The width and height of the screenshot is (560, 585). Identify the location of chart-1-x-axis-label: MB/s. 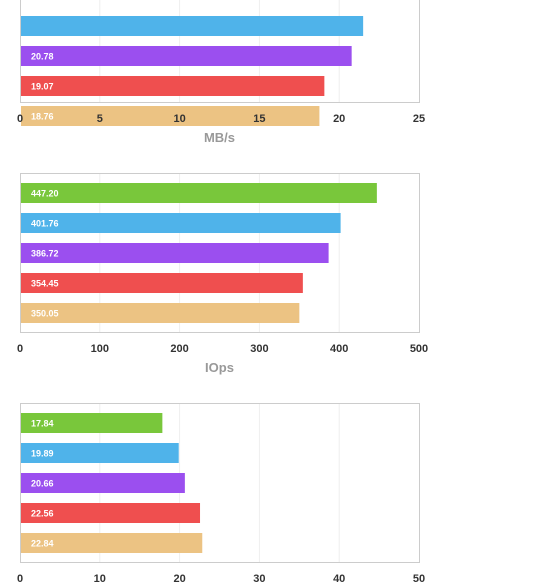
(219, 137).